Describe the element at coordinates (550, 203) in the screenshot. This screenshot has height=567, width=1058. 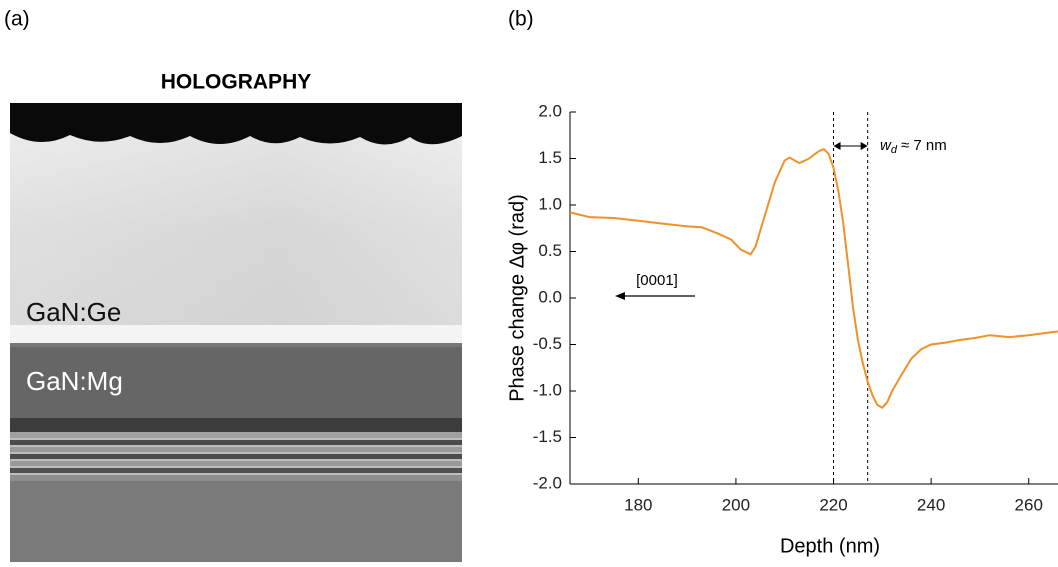
I see `y-tick-label: 1.0` at that location.